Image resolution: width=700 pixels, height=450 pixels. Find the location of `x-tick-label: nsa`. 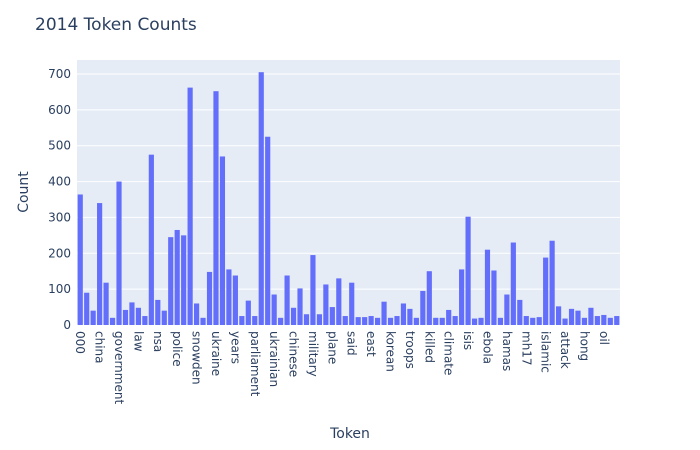

x-tick-label: nsa is located at coordinates (158, 341).